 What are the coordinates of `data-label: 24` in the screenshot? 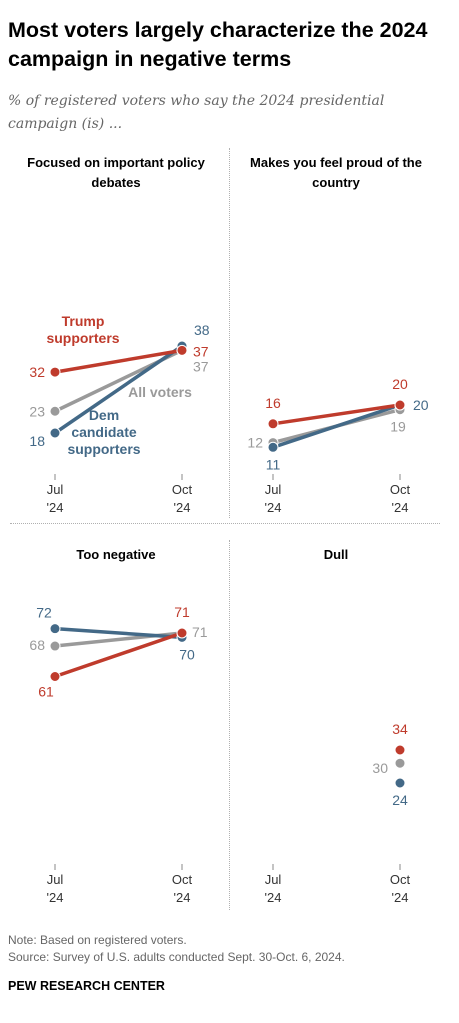 It's located at (400, 800).